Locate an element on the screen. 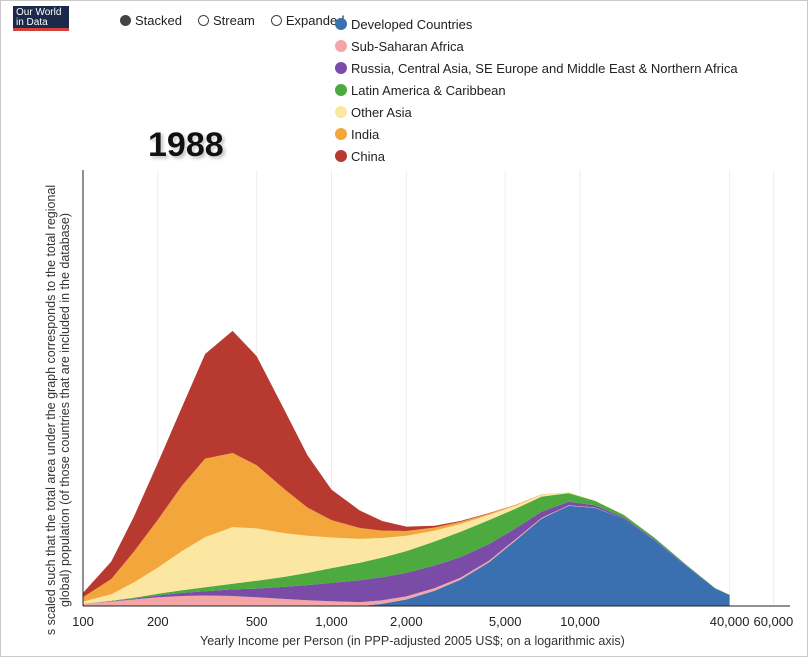 The width and height of the screenshot is (810, 659). x-tick-label: 2,000 is located at coordinates (406, 621).